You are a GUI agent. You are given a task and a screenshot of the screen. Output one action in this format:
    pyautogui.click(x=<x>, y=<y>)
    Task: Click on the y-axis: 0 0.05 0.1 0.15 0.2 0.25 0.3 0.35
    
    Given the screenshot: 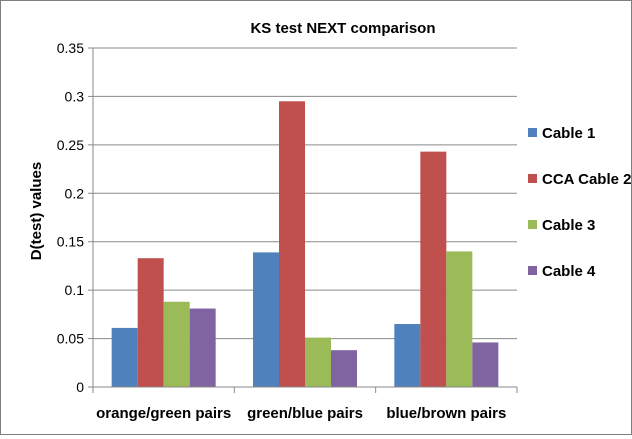 What is the action you would take?
    pyautogui.click(x=75, y=217)
    